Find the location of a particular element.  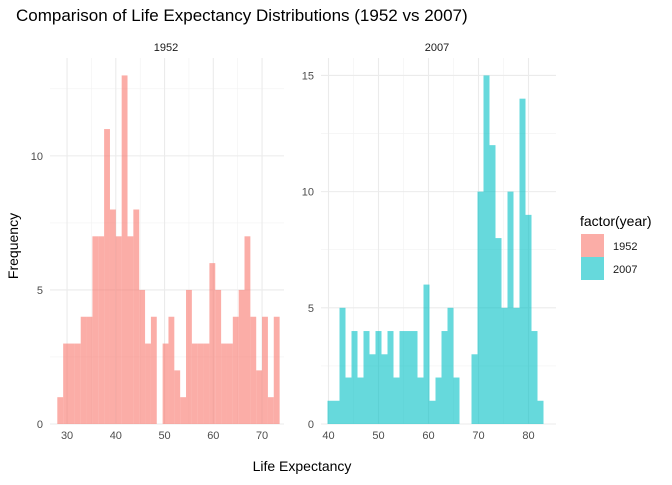

panel-strip-2007: 2007 is located at coordinates (437, 48).